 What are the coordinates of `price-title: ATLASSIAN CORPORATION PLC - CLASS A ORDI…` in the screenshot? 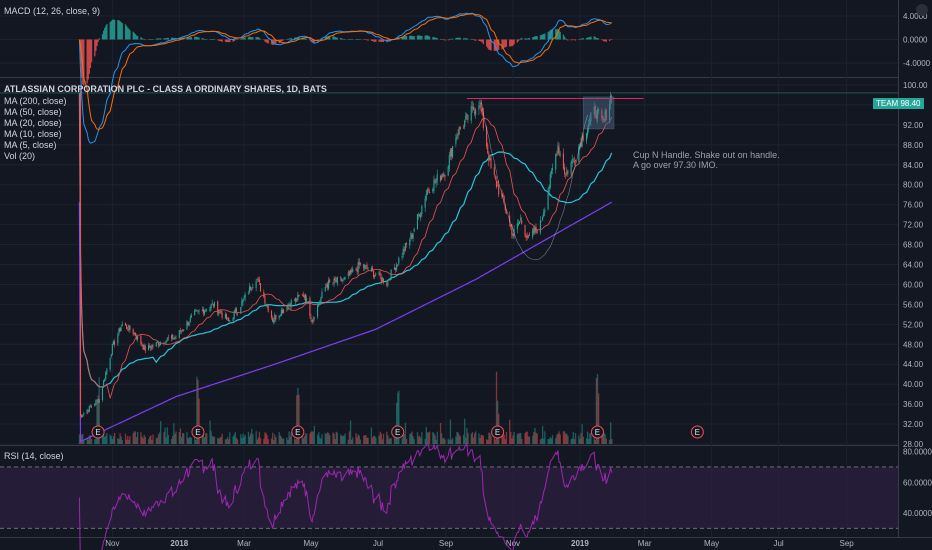 It's located at (165, 89).